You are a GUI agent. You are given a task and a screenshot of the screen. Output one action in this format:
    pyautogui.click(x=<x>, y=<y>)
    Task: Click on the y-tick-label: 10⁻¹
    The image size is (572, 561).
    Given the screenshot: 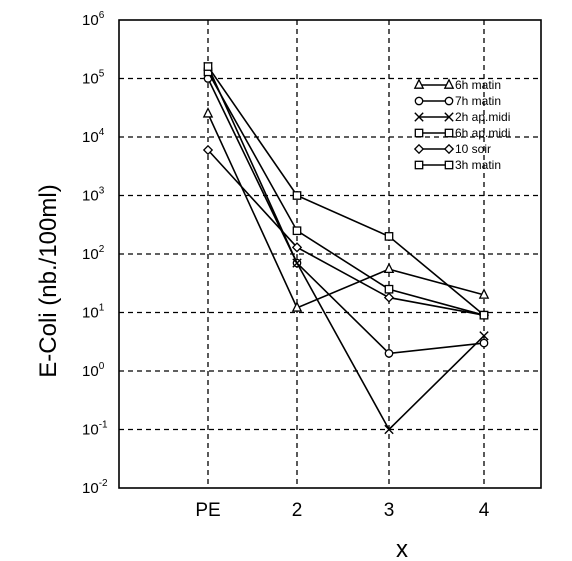 What is the action you would take?
    pyautogui.click(x=95, y=429)
    